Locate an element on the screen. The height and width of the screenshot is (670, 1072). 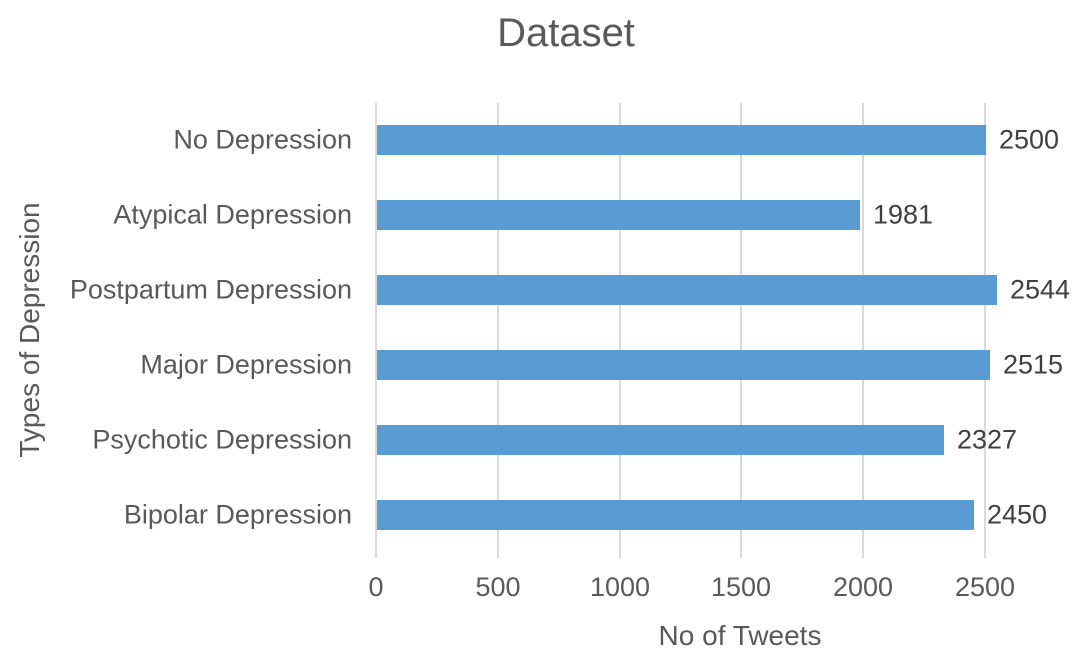
x-tick-label: 1000 is located at coordinates (620, 587).